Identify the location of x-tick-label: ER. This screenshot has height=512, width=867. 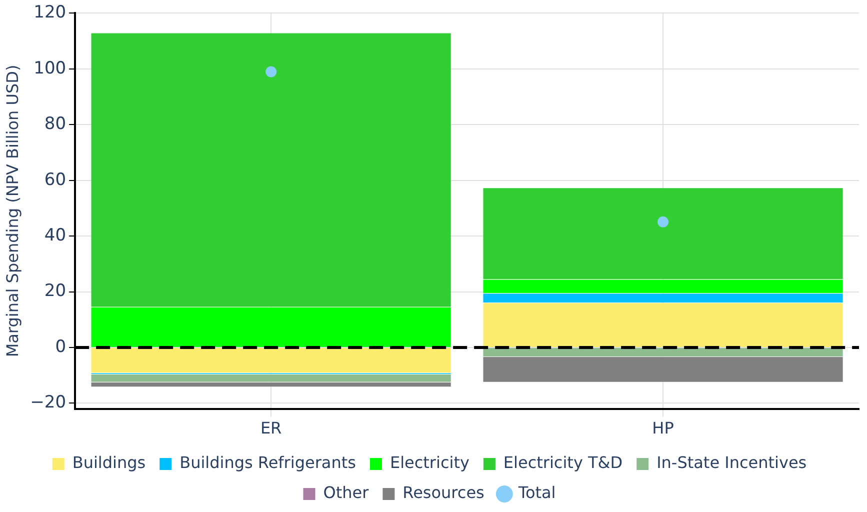
(271, 428).